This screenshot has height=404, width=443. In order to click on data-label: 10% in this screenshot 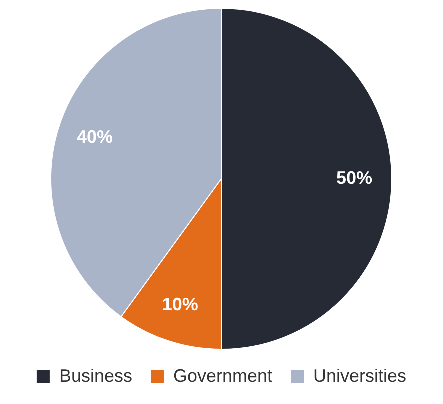, I will do `click(180, 304)`.